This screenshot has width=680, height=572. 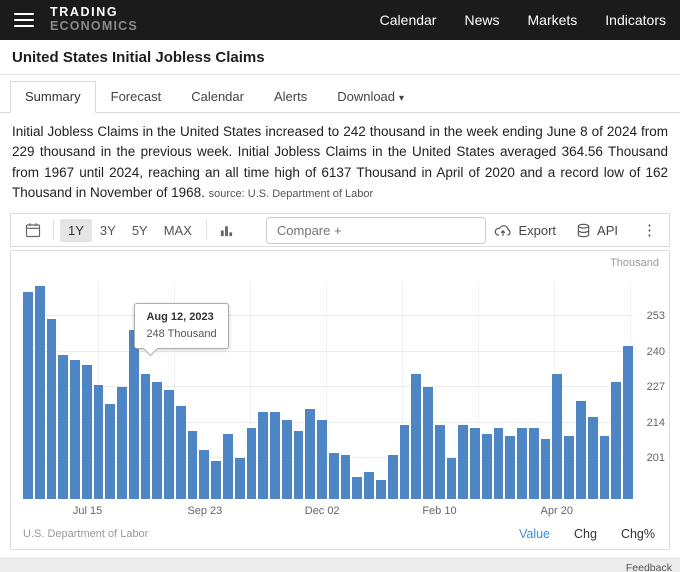 I want to click on export-button: Export, so click(x=525, y=230).